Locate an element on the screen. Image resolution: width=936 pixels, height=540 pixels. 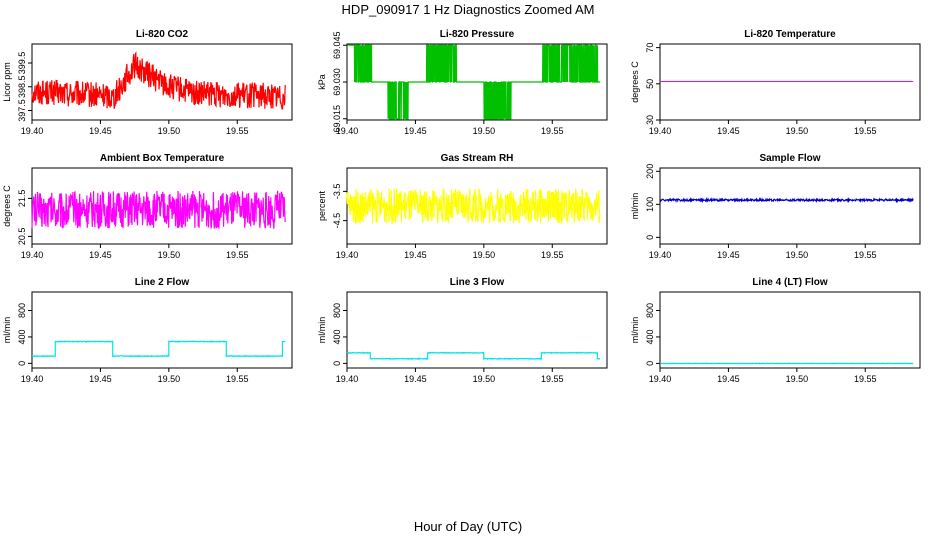
panel-title: Li-820 Pressure is located at coordinates (477, 34).